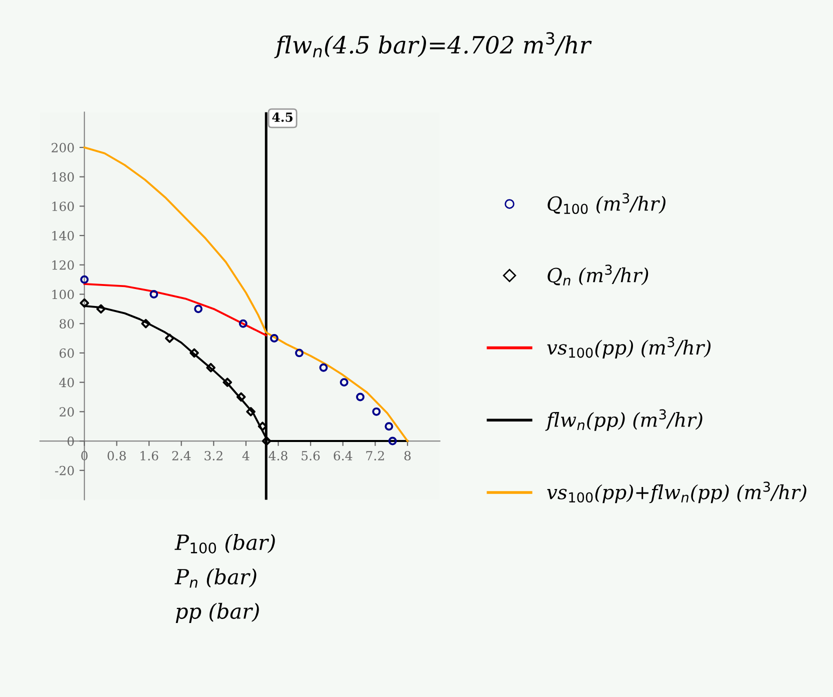  Describe the element at coordinates (63, 235) in the screenshot. I see `y-tick-label: 140` at that location.